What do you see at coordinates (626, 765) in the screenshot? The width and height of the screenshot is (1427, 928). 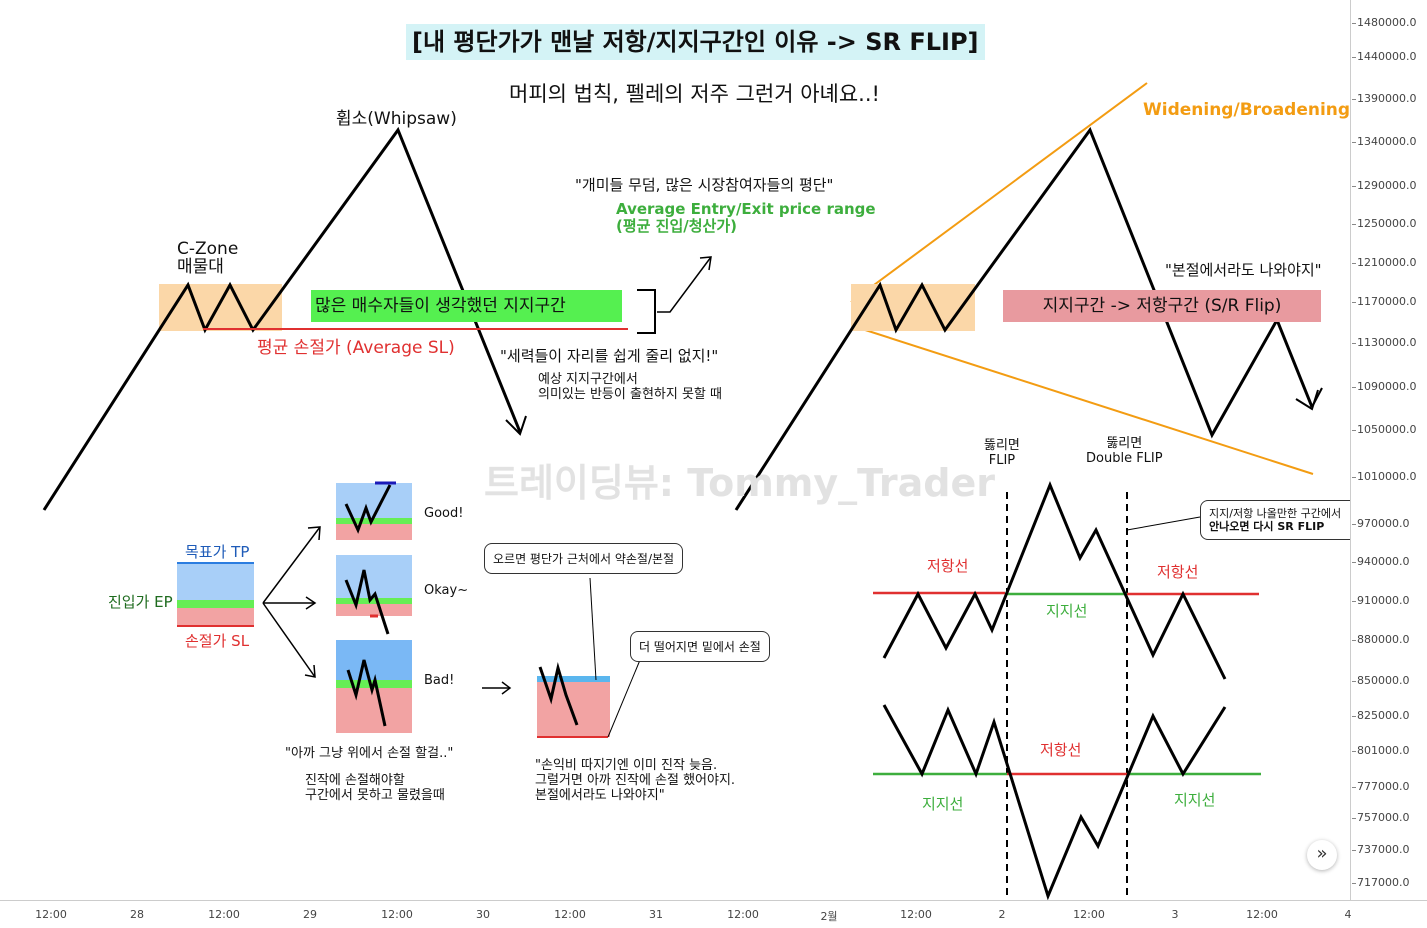 I see `quote-late-line1: "손익비 따지기엔 이미 진작 늦음.` at bounding box center [626, 765].